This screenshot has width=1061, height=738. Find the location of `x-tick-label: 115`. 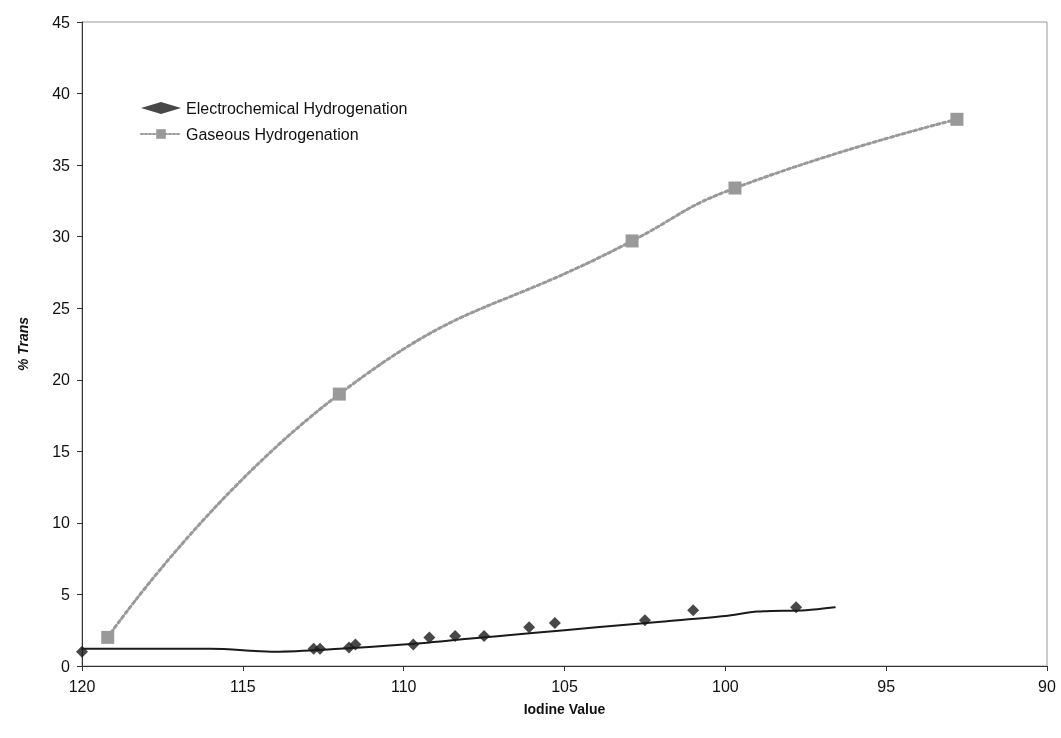

x-tick-label: 115 is located at coordinates (243, 686).